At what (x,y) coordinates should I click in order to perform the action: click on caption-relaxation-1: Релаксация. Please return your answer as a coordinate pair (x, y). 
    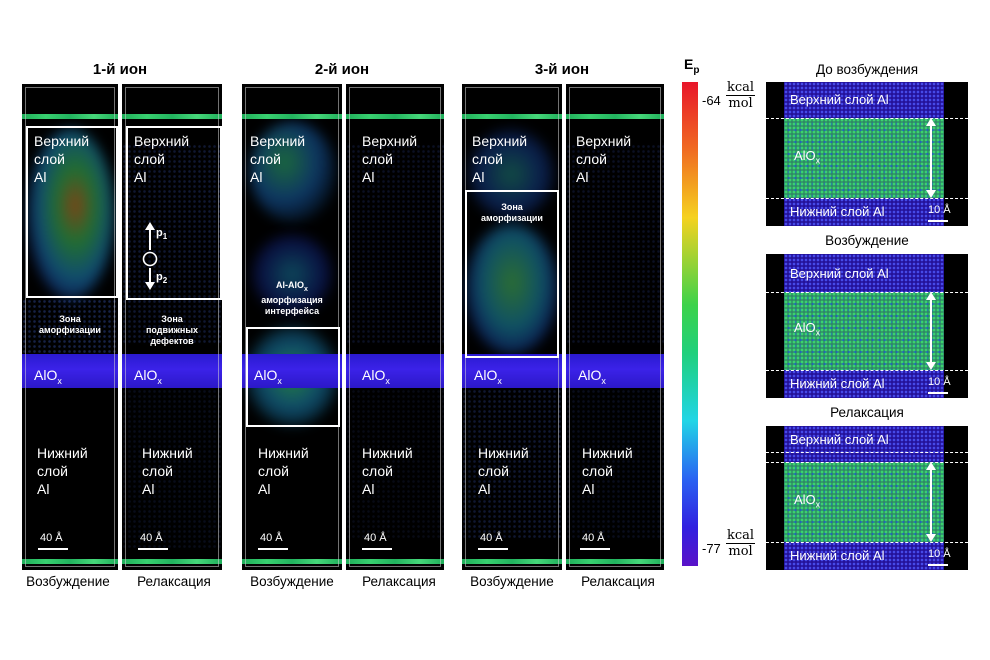
    Looking at the image, I should click on (174, 581).